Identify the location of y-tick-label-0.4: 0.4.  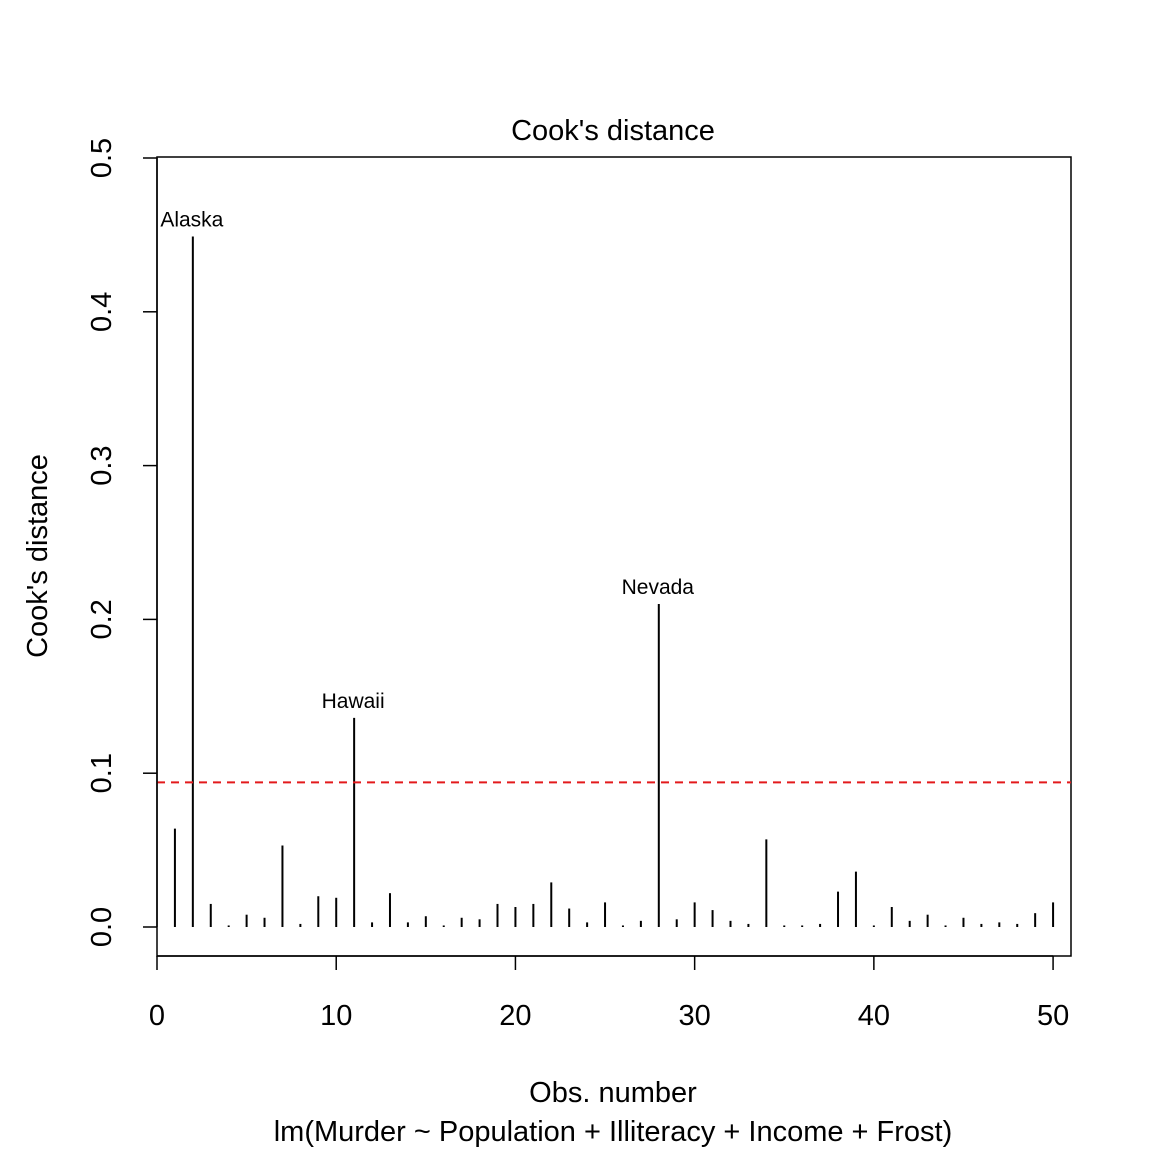
(102, 312).